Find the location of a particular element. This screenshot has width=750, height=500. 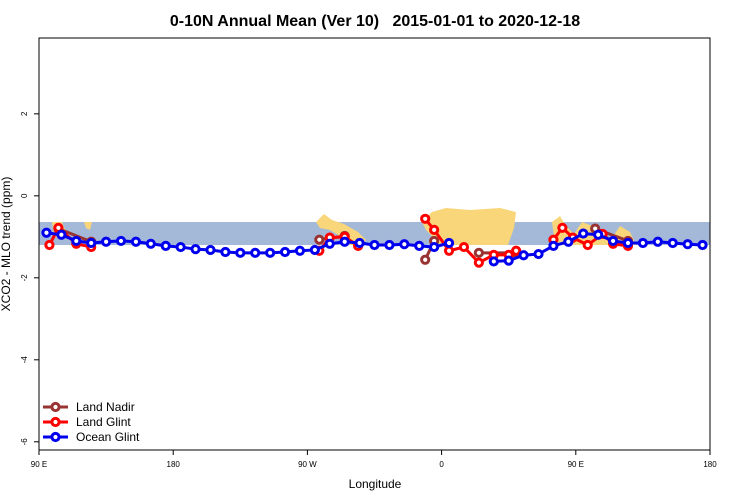

legend-label: Land Nadir is located at coordinates (105, 407).